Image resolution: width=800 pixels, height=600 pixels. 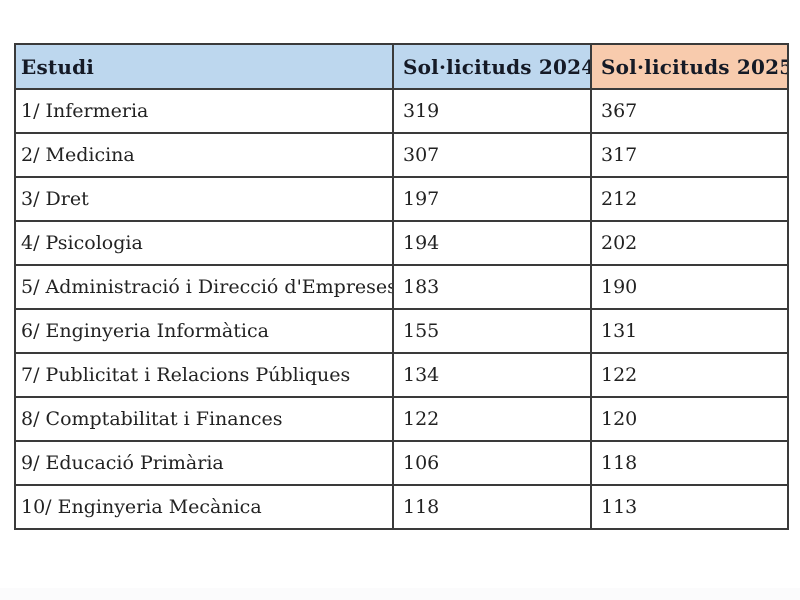 I want to click on table-row: 8/ Comptabilitat i Finances 122 120, so click(x=401, y=419).